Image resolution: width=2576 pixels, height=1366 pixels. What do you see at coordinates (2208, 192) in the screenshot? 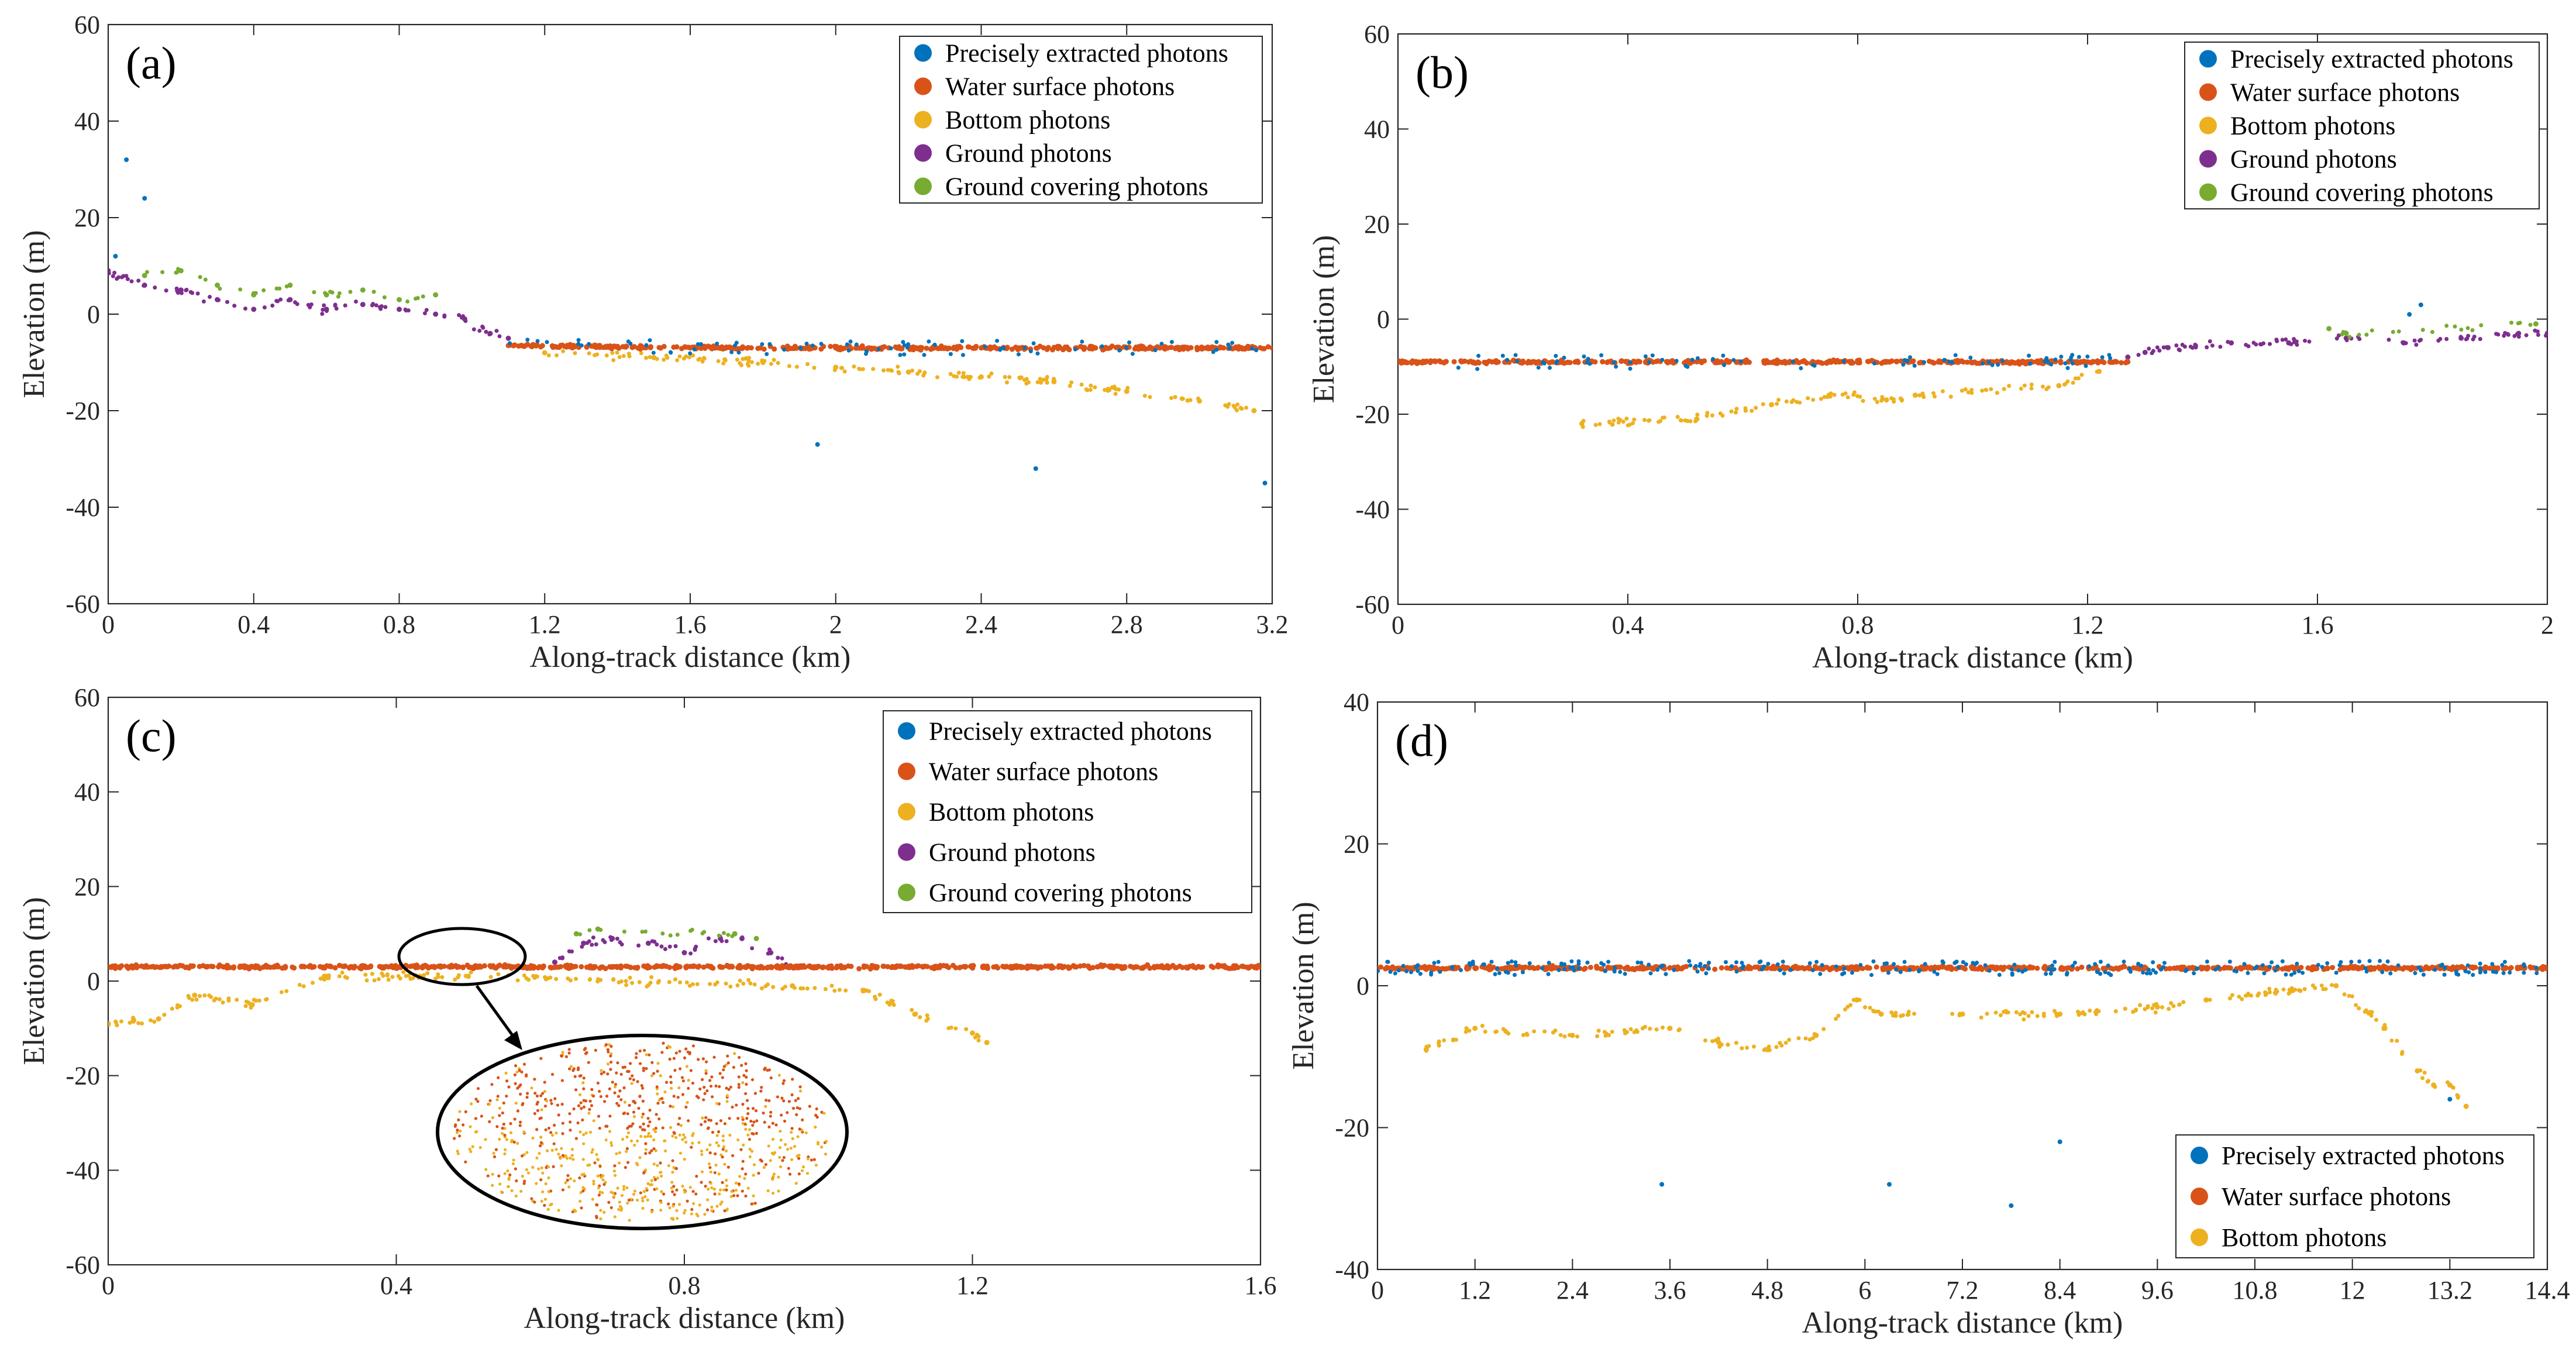
I see `legend-marker-cover` at bounding box center [2208, 192].